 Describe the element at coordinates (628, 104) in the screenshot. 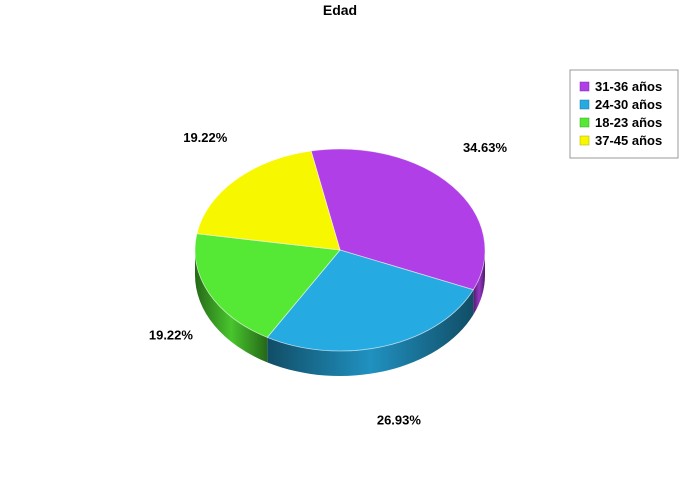

I see `legend-label: 24-30 años` at that location.